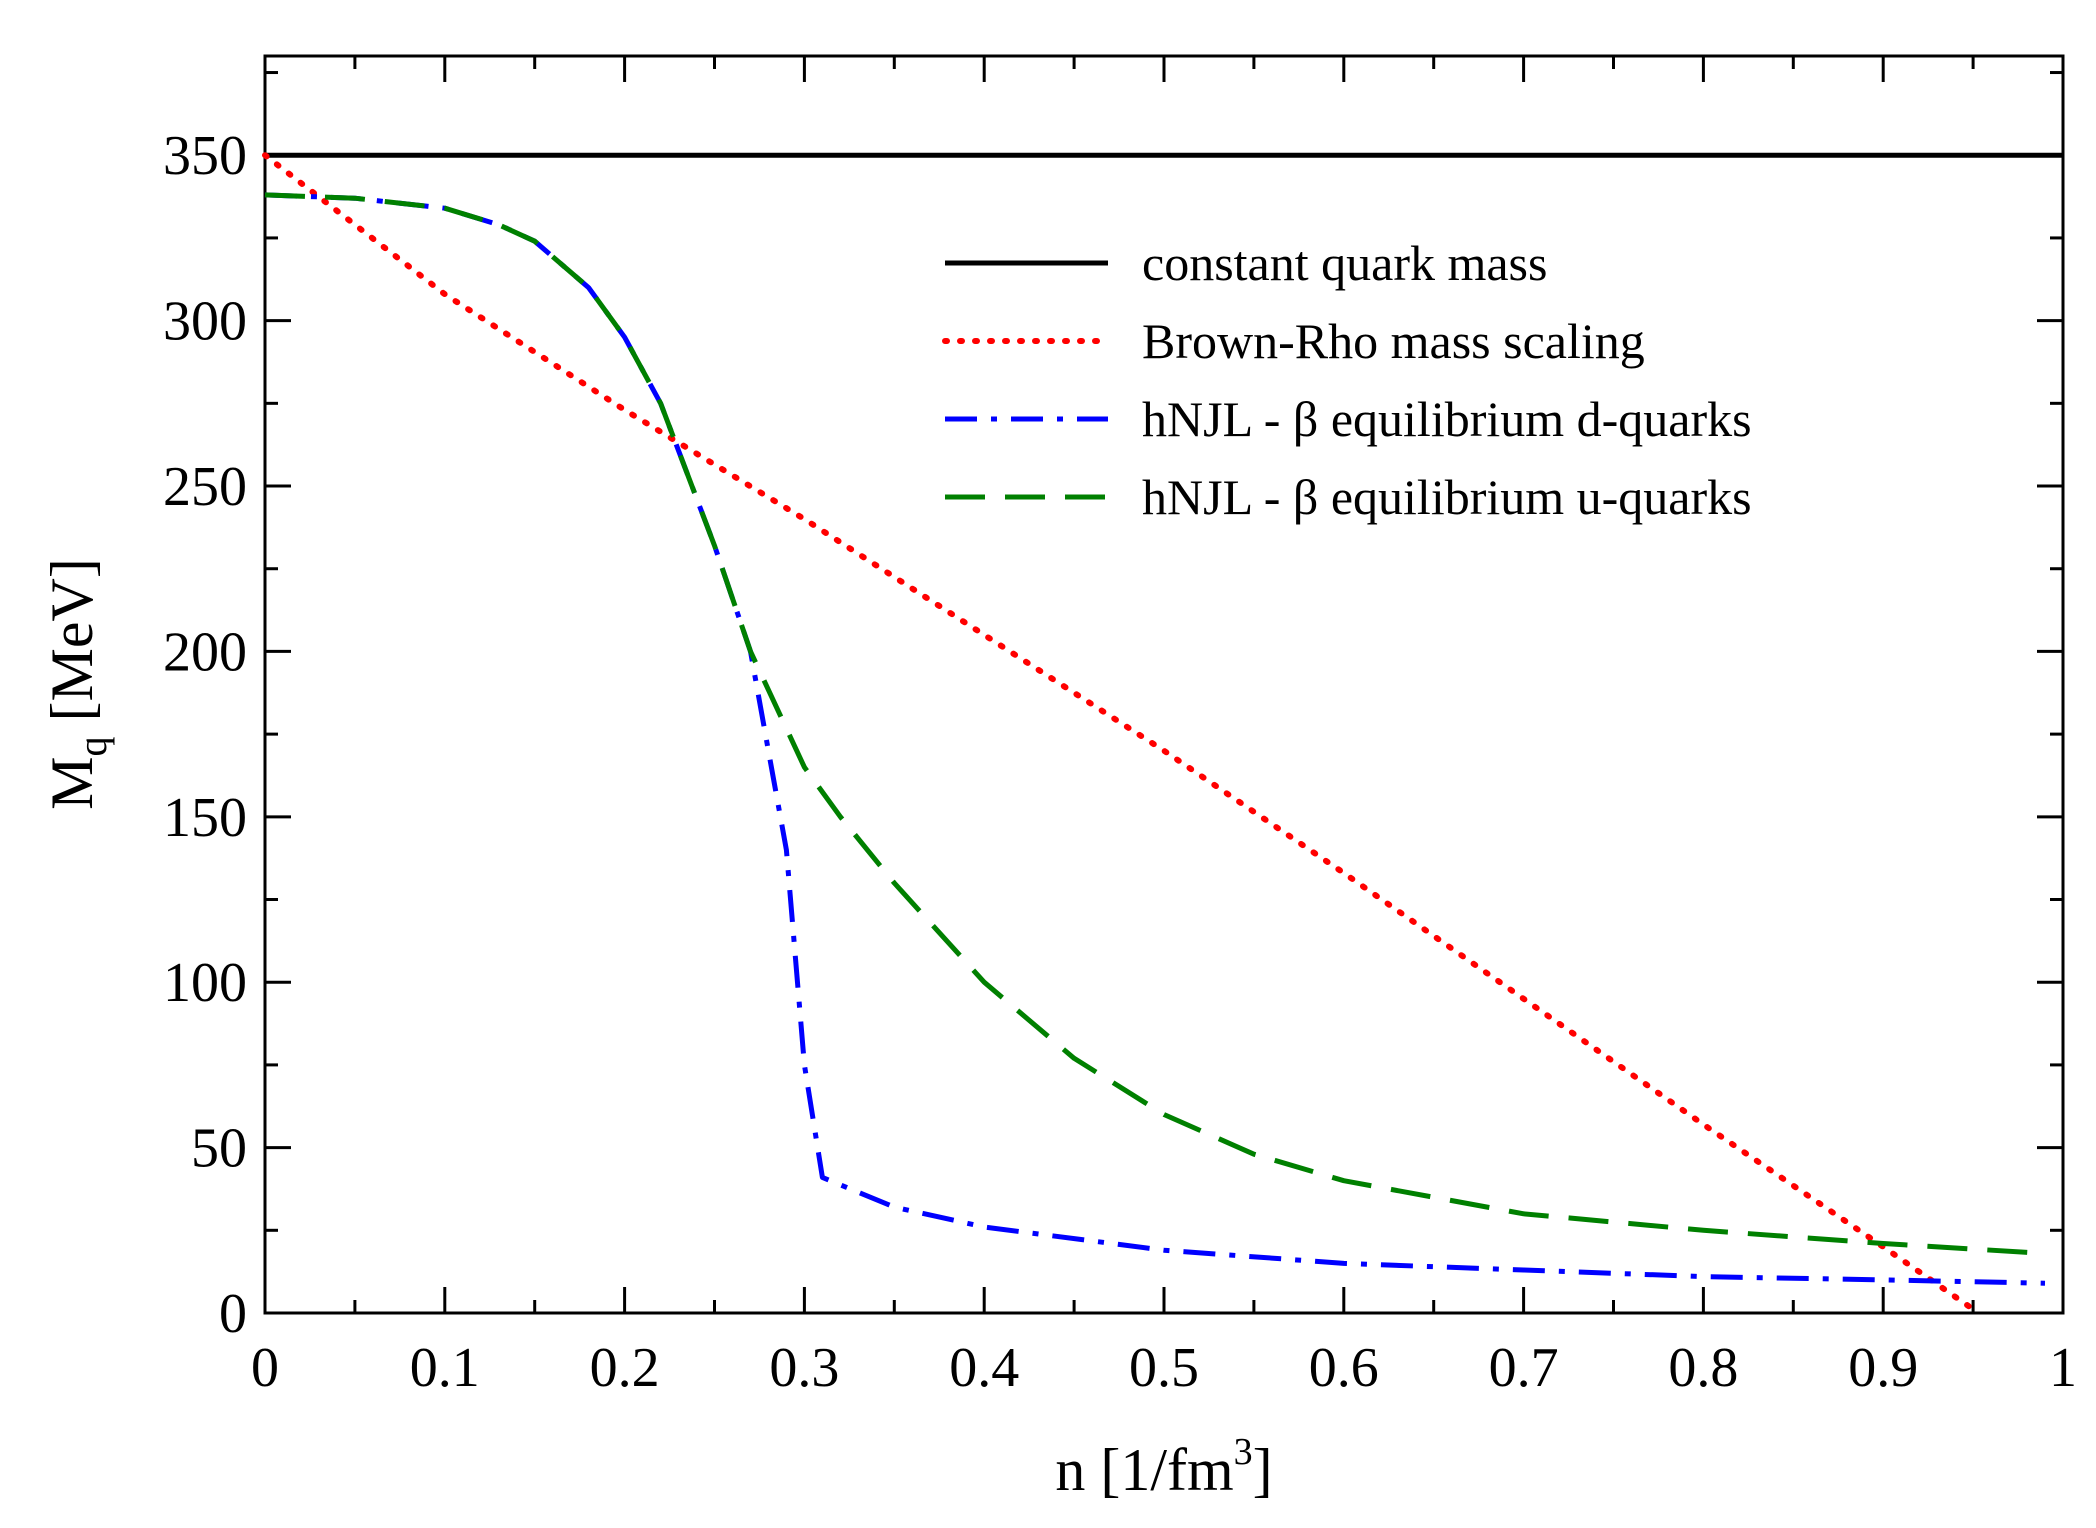 The width and height of the screenshot is (2096, 1528). Describe the element at coordinates (625, 1368) in the screenshot. I see `x-tick-label: 0.2` at that location.